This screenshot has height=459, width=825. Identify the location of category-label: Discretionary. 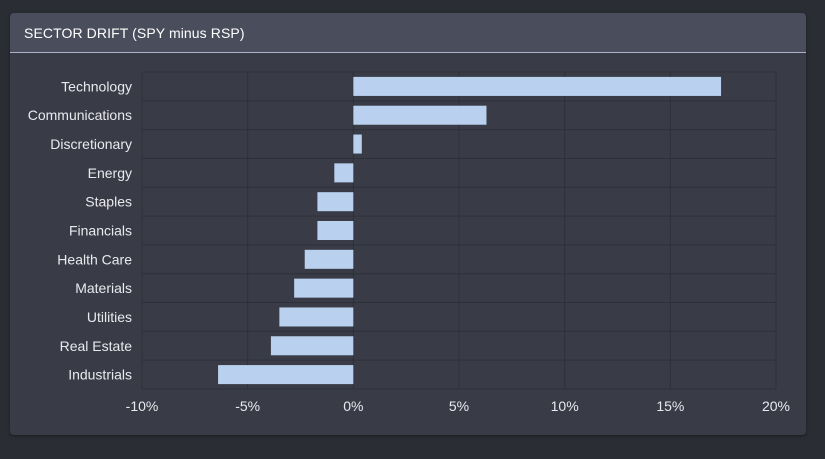
(91, 144).